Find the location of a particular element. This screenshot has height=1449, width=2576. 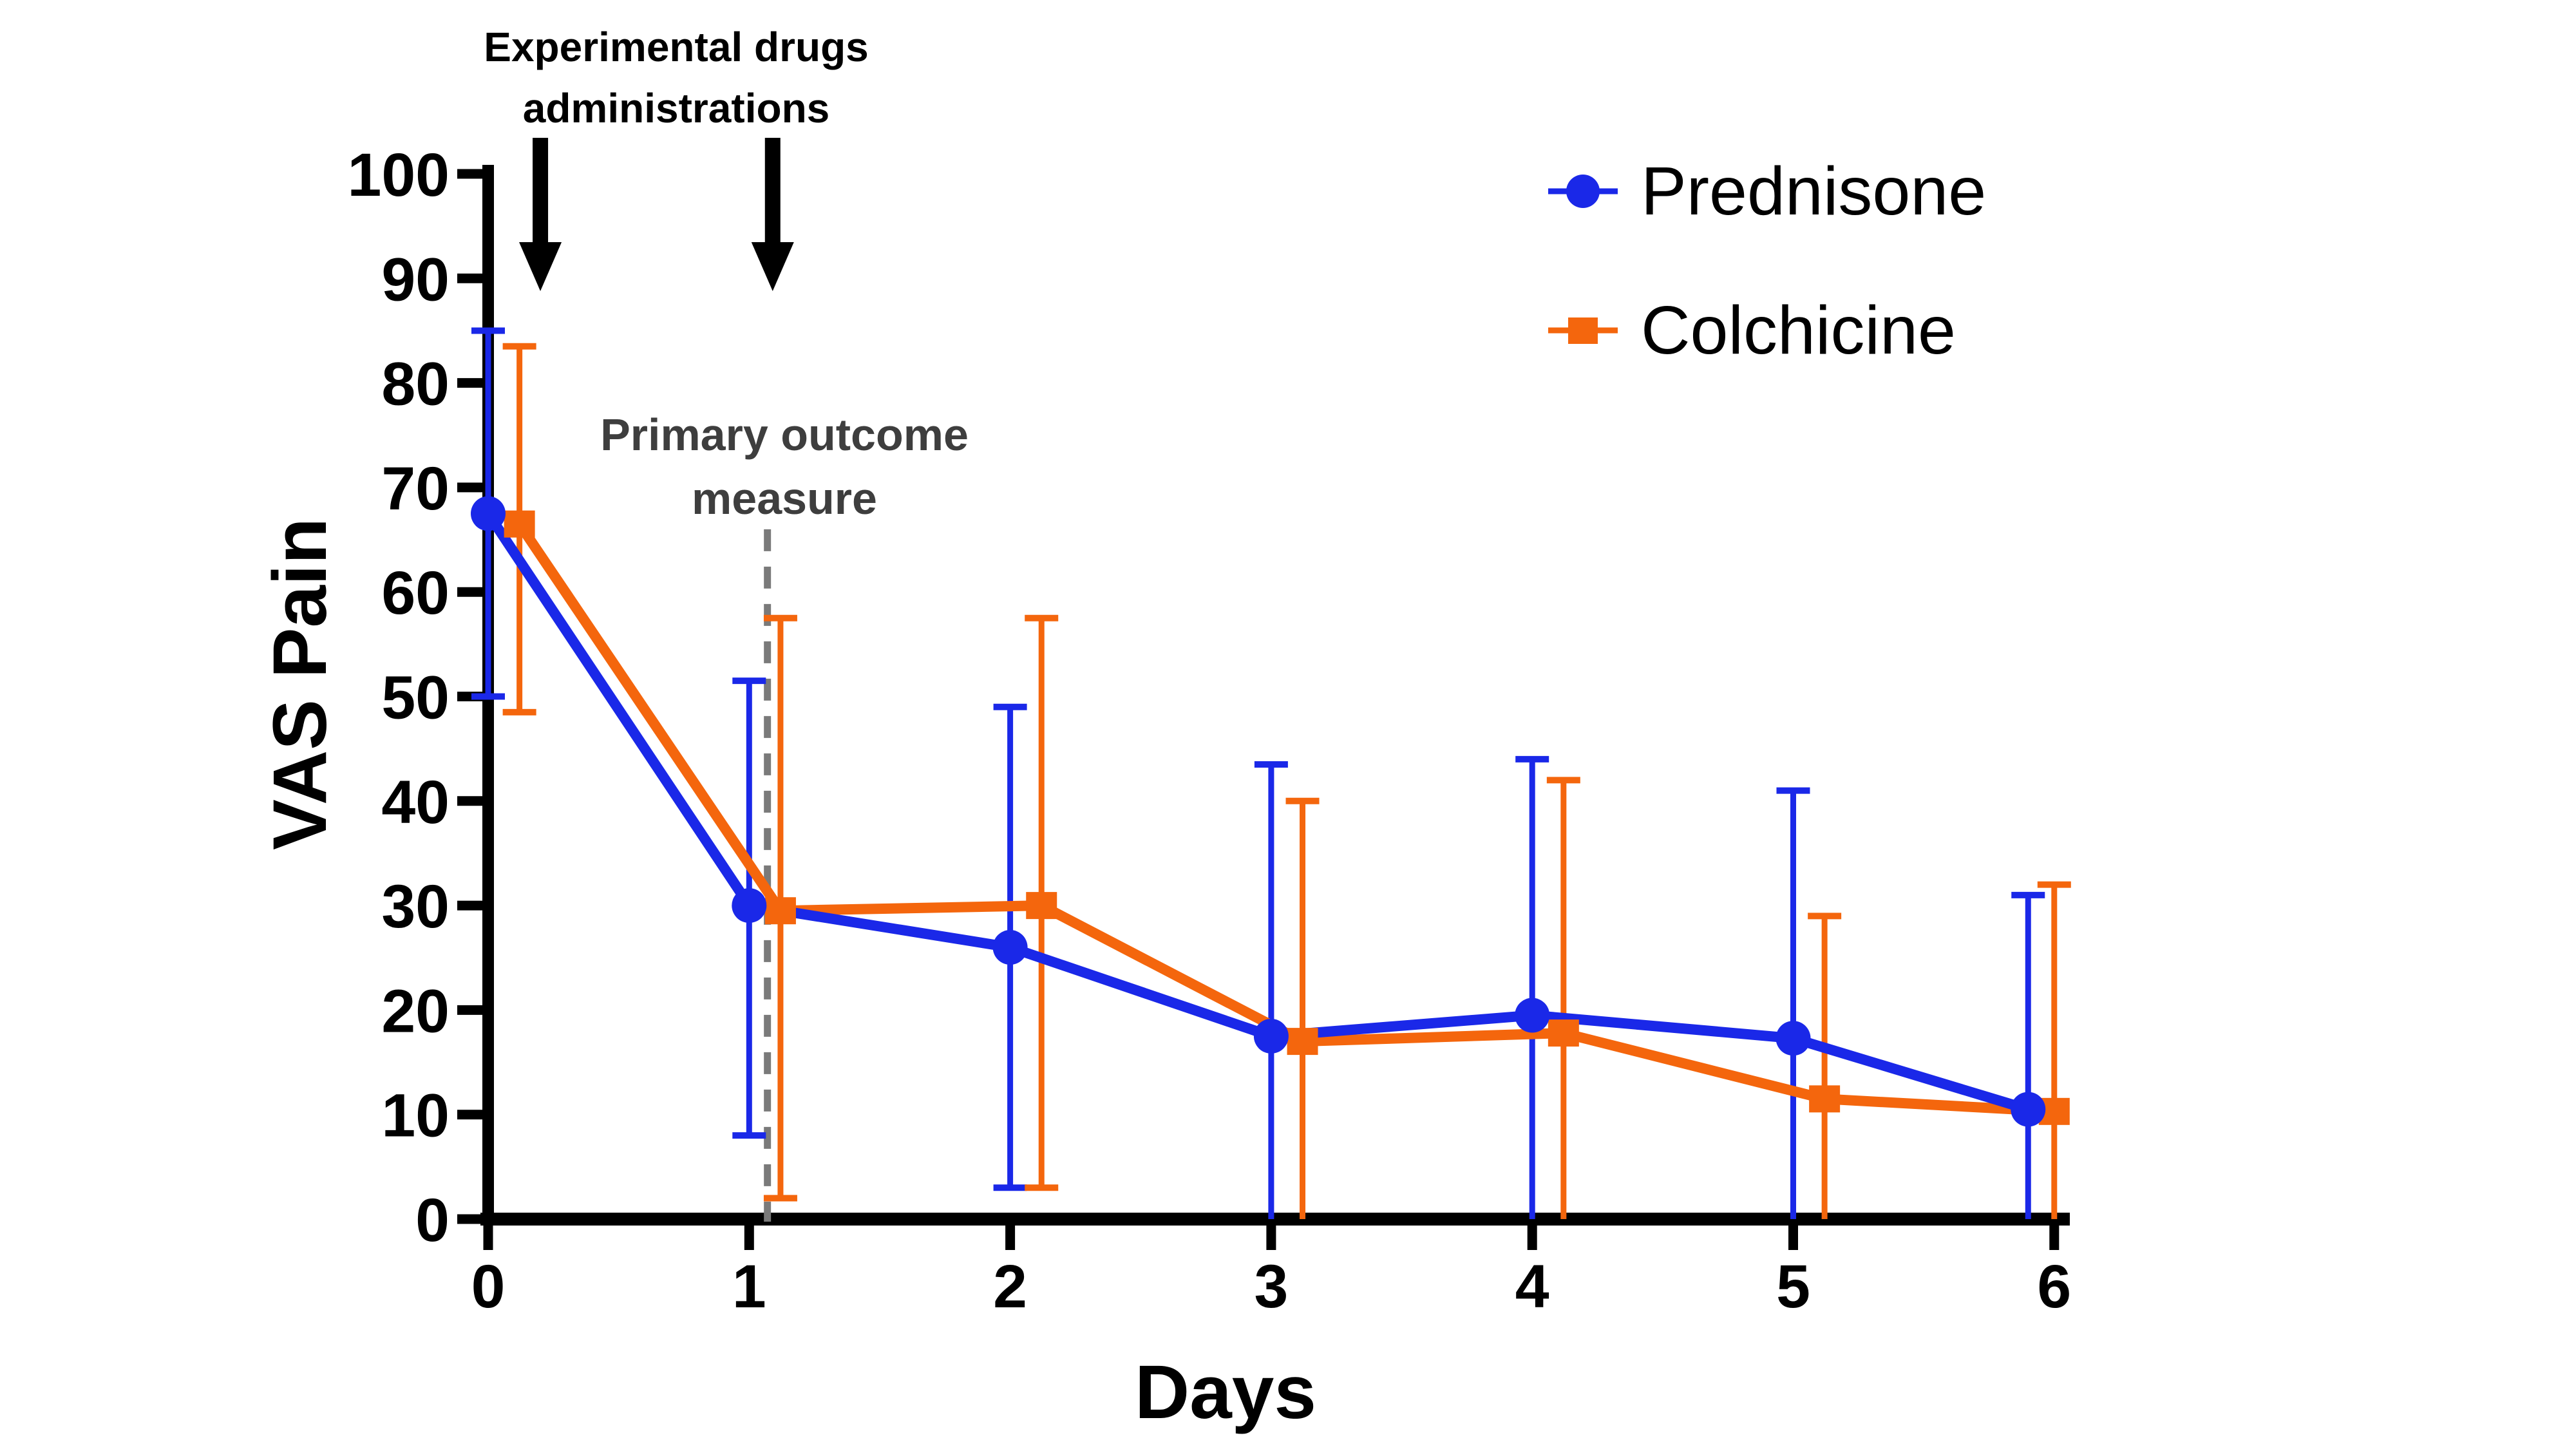

legend-label-colchicine: Colchicine is located at coordinates (1799, 330).